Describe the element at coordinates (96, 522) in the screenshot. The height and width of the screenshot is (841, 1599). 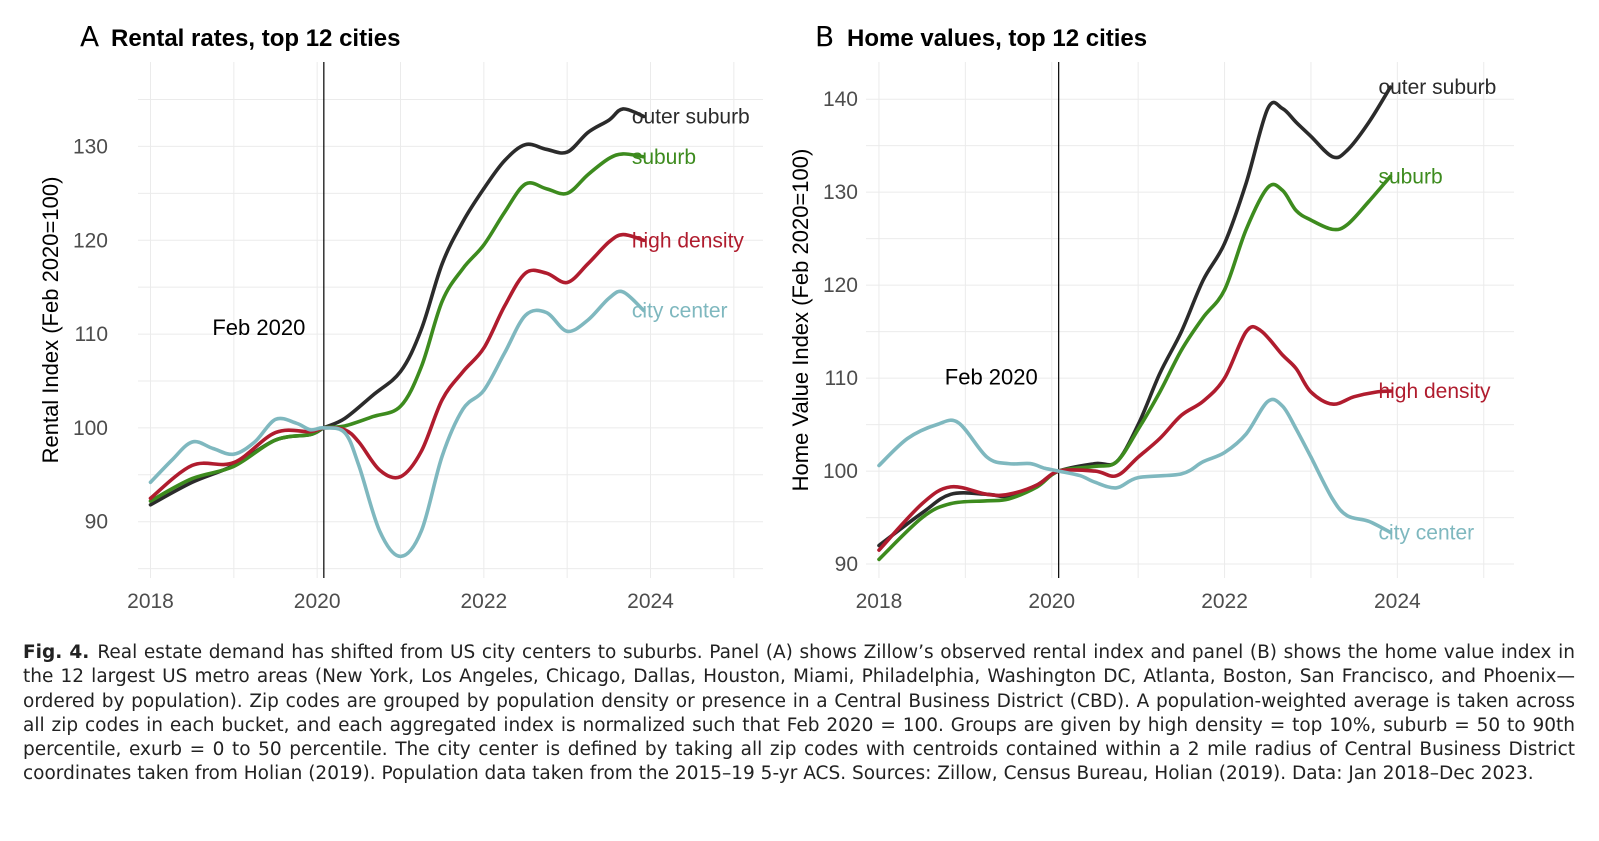
I see `panel-a-y-tick-label: 90` at that location.